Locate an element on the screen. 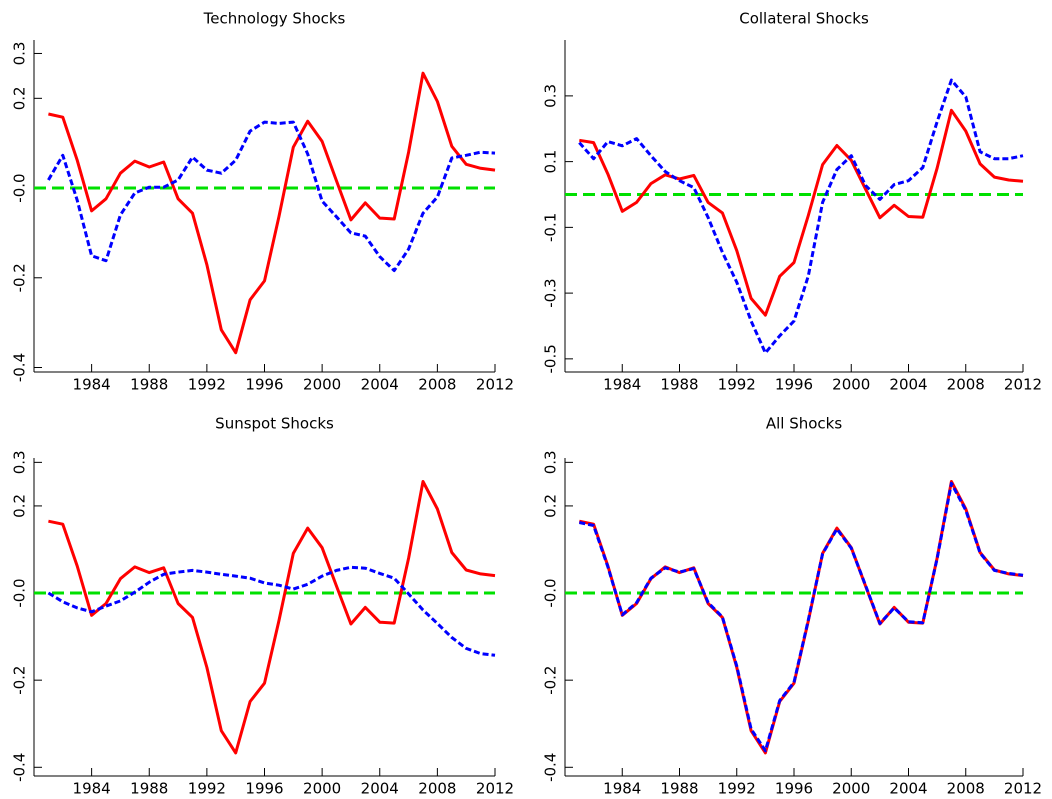  chart-title: Technology Shocks is located at coordinates (274, 19).